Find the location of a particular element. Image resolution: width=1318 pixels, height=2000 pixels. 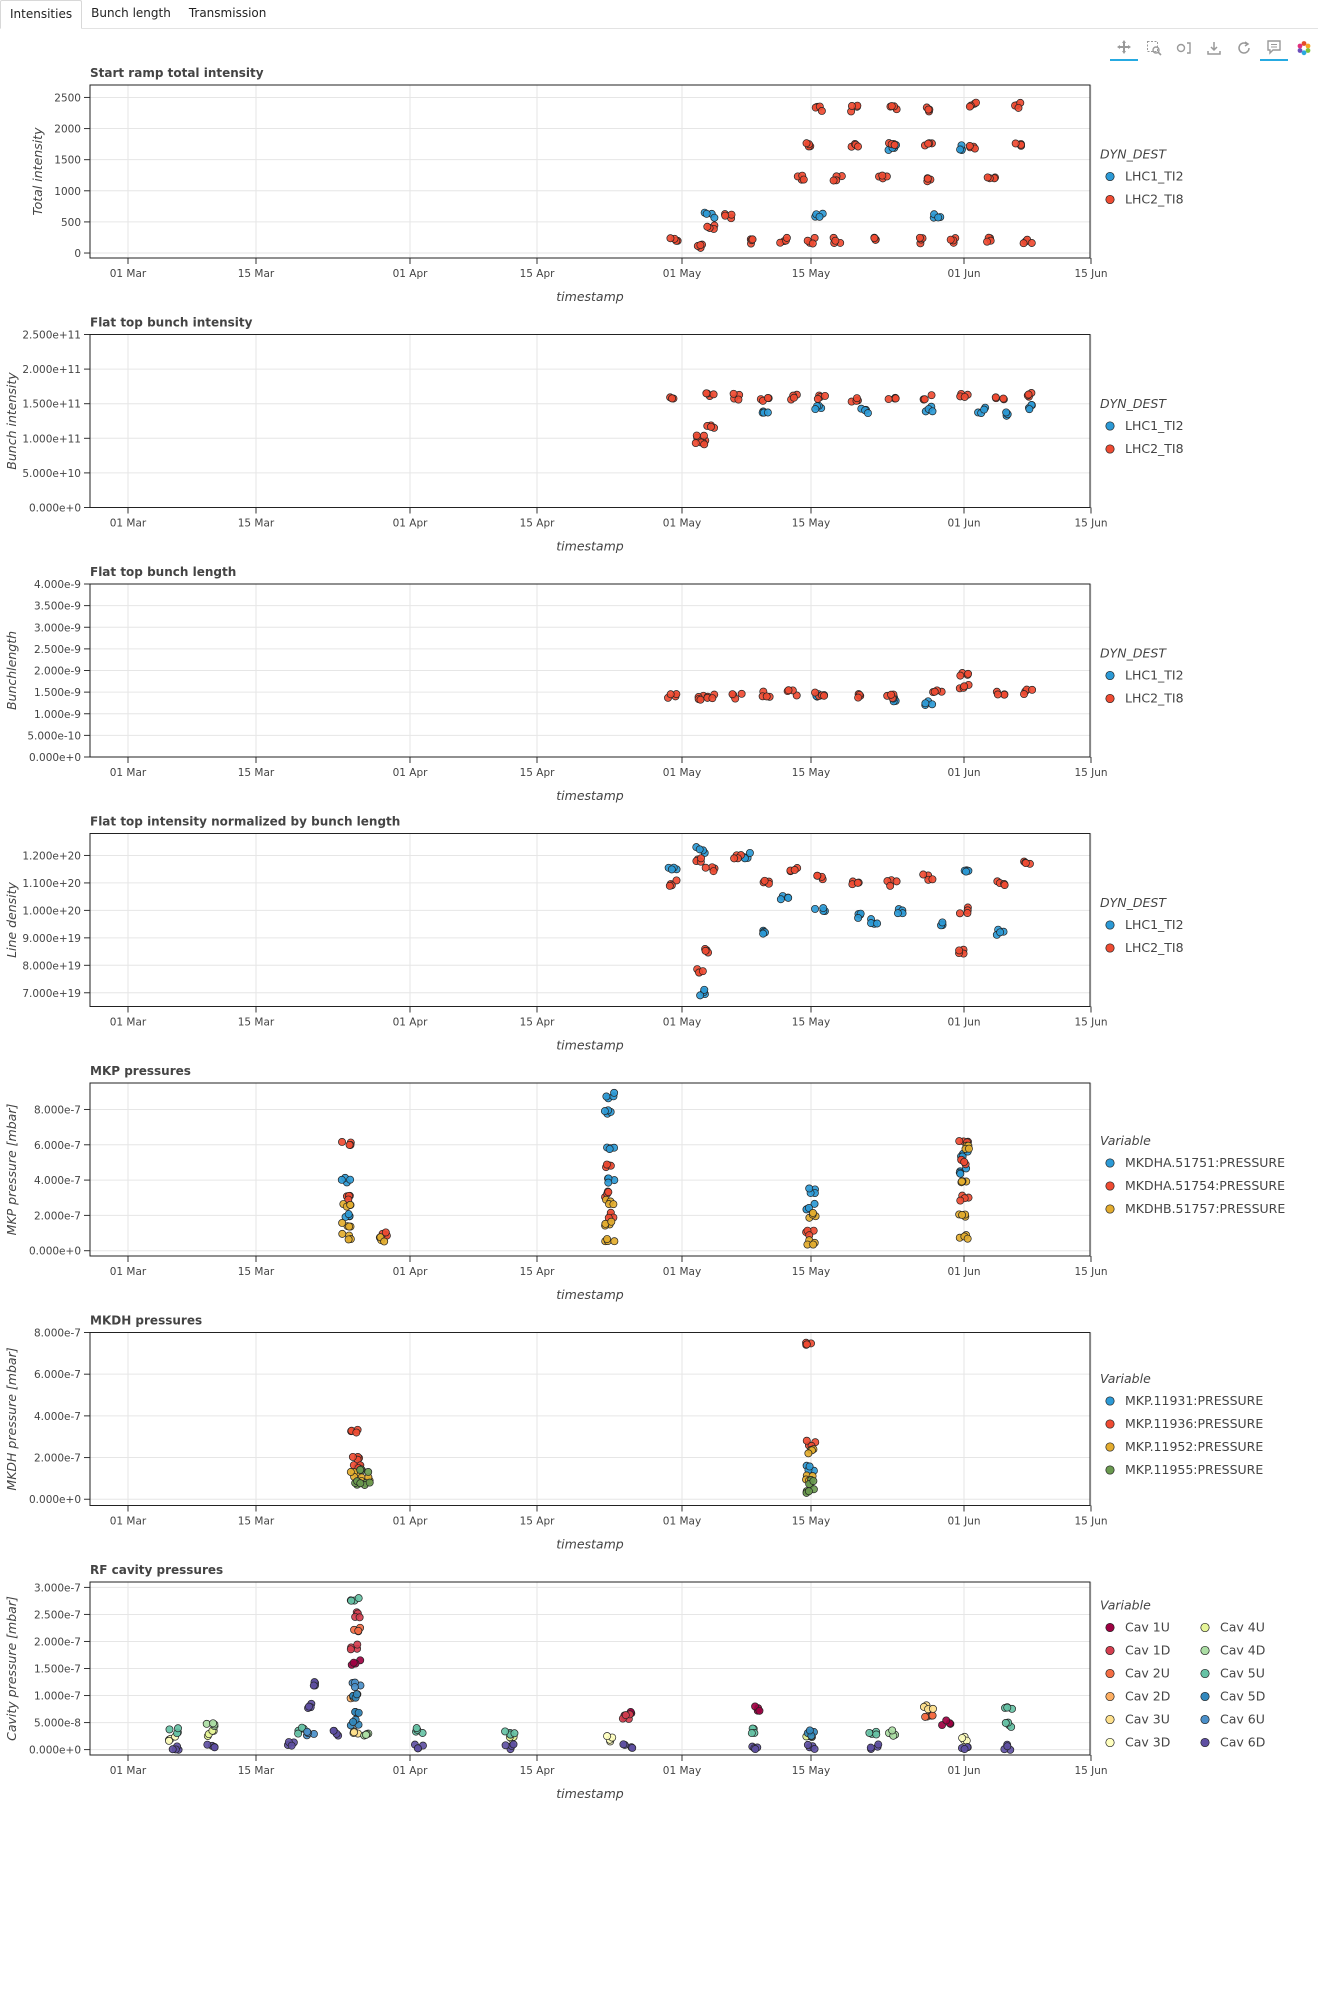

legend-label: MKP.11955:PRESSURE is located at coordinates (1194, 1469).